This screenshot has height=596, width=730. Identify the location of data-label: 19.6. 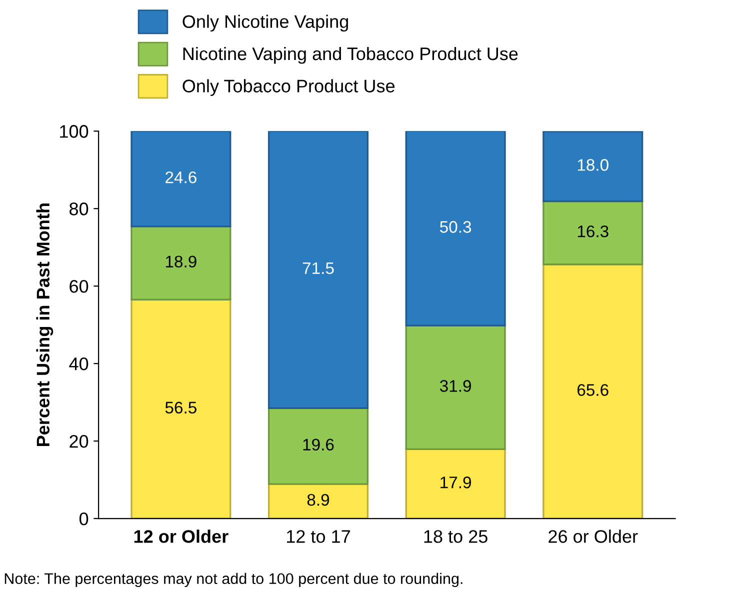
(318, 444).